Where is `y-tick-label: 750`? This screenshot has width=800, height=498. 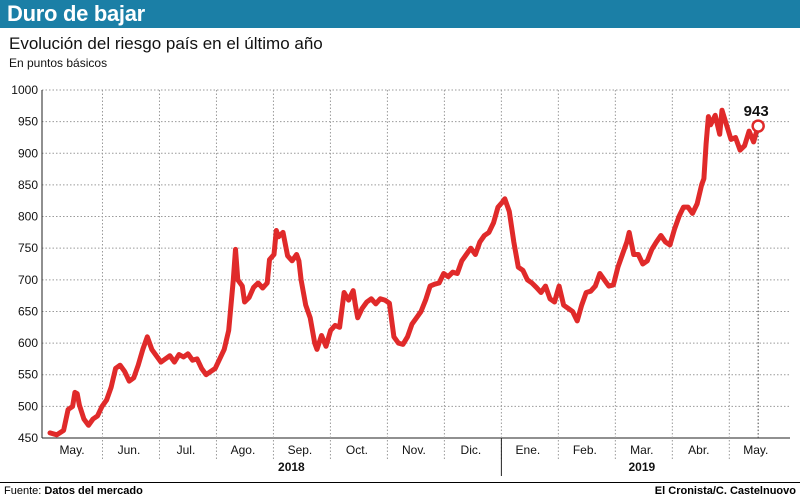 y-tick-label: 750 is located at coordinates (28, 248).